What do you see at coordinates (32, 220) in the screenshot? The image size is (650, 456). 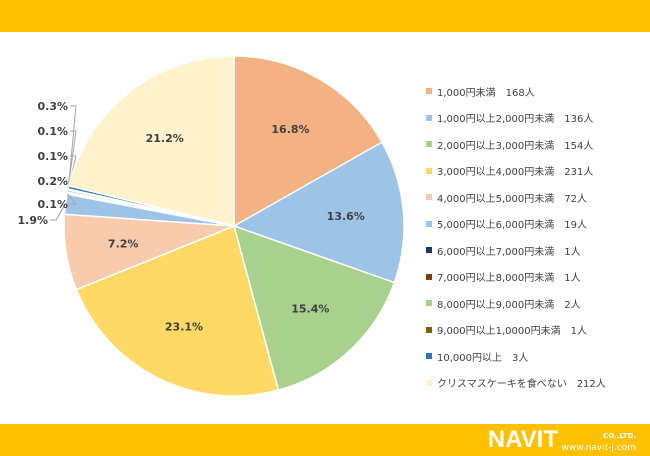 I see `slice-percent-label: 1.9%` at bounding box center [32, 220].